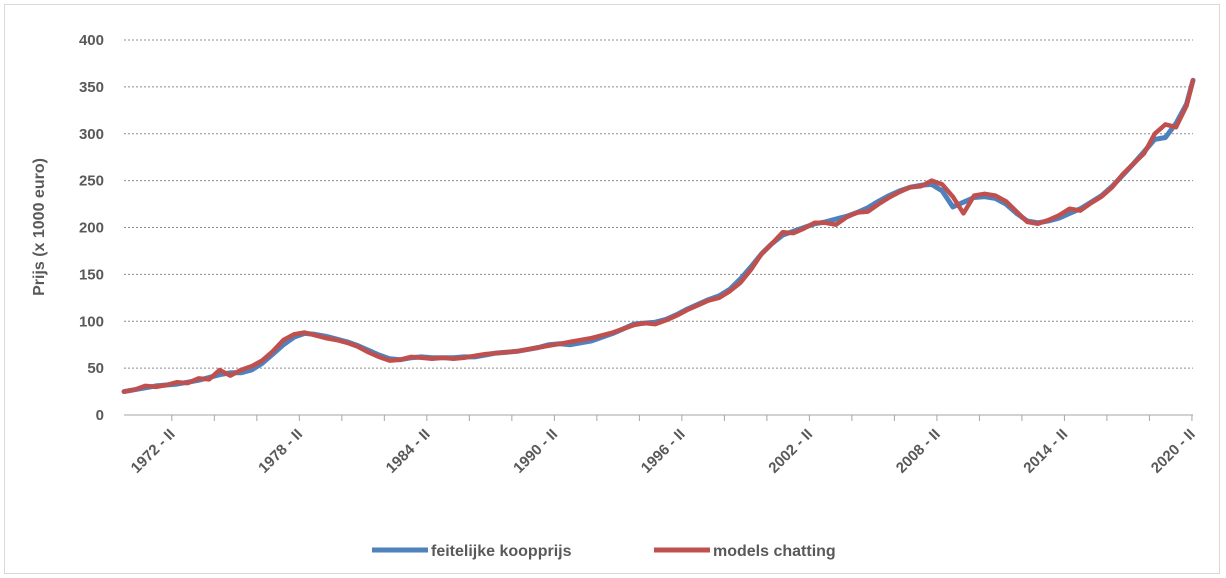  Describe the element at coordinates (95, 368) in the screenshot. I see `y-tick-label: 50` at that location.